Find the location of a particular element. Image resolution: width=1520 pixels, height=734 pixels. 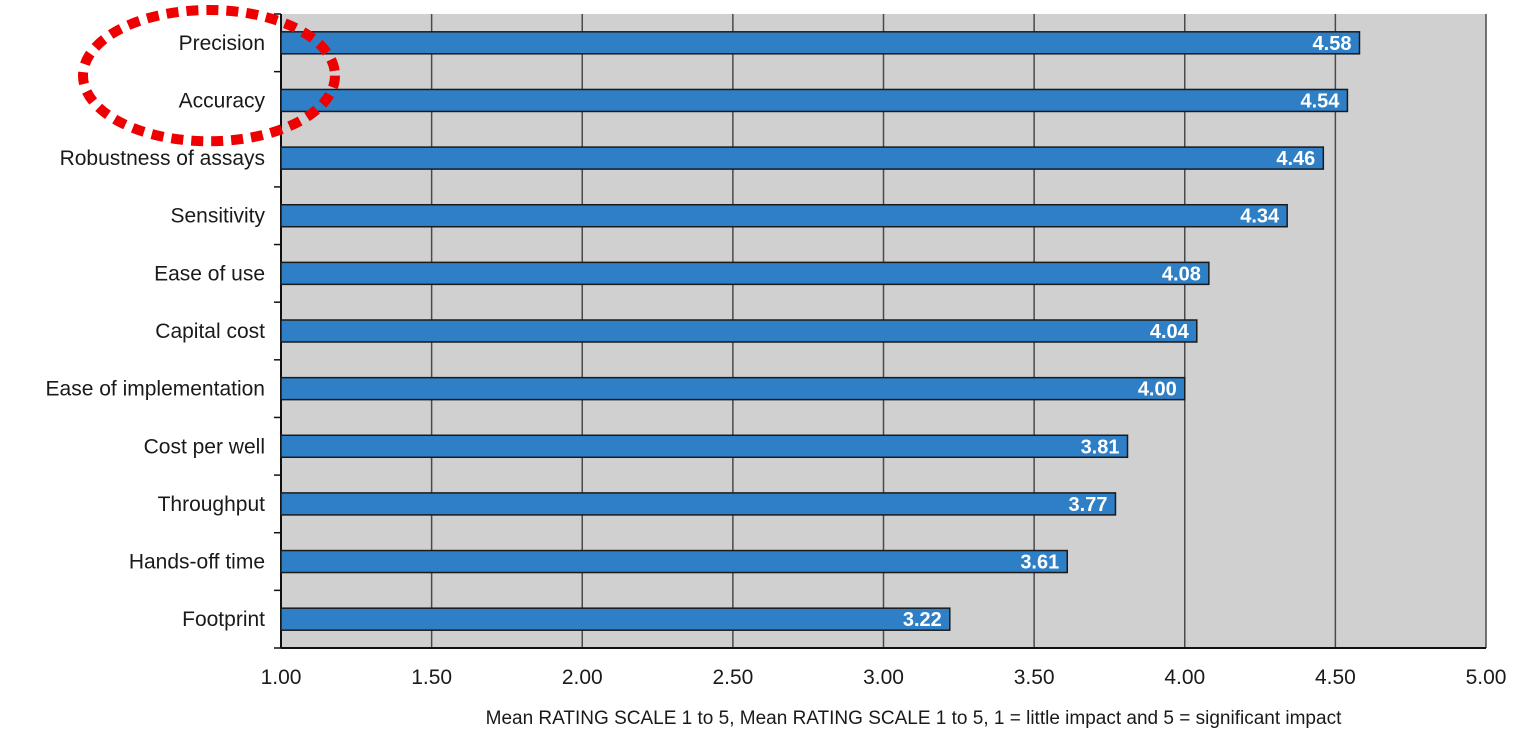

data-label: 3.61 is located at coordinates (1039, 563).